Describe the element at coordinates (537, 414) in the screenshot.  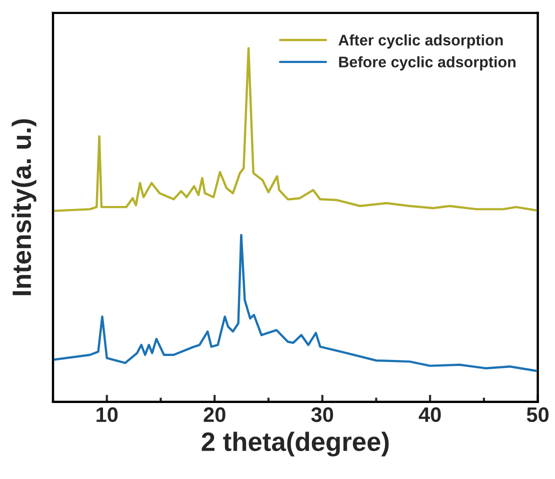
I see `x-tick-label: 50` at that location.